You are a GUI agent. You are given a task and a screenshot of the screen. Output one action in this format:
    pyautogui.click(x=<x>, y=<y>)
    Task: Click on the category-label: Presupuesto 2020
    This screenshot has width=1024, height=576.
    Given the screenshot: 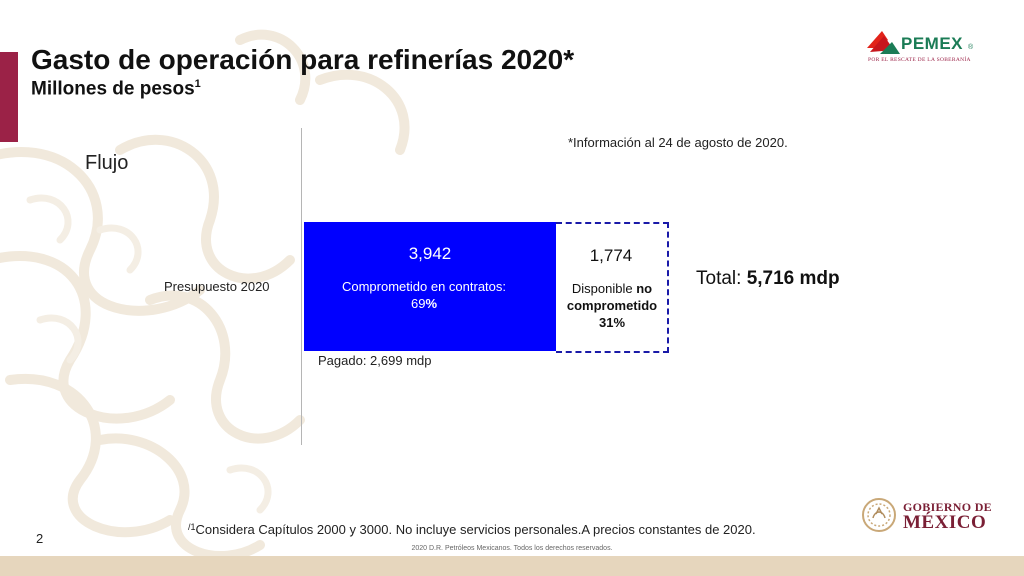 What is the action you would take?
    pyautogui.click(x=217, y=286)
    